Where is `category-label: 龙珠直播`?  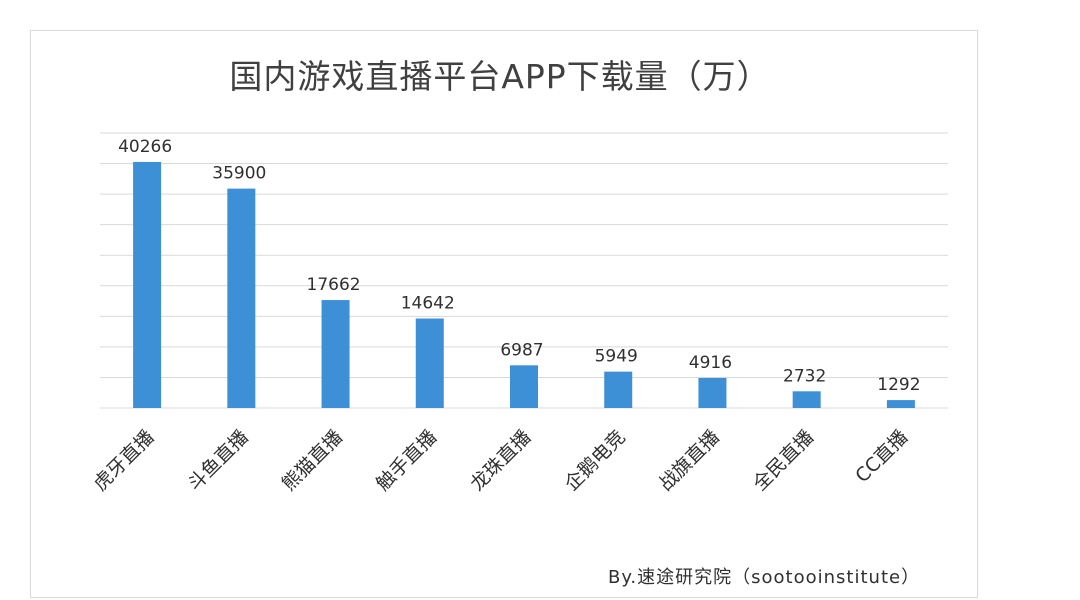
category-label: 龙珠直播 is located at coordinates (500, 460).